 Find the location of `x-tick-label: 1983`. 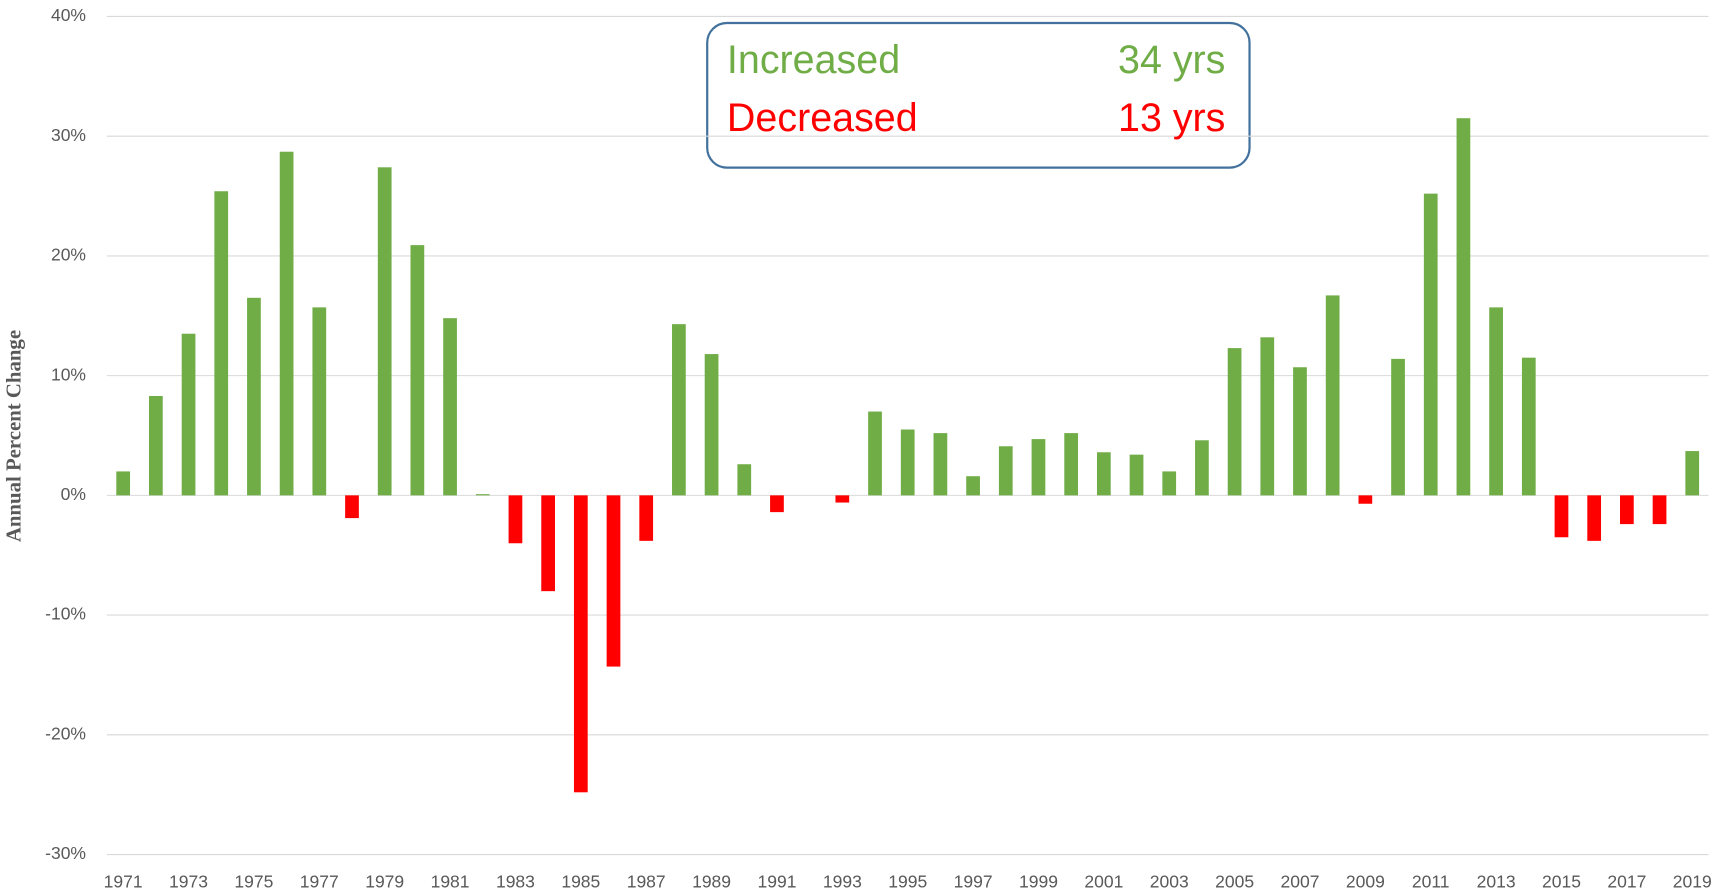

x-tick-label: 1983 is located at coordinates (515, 882).